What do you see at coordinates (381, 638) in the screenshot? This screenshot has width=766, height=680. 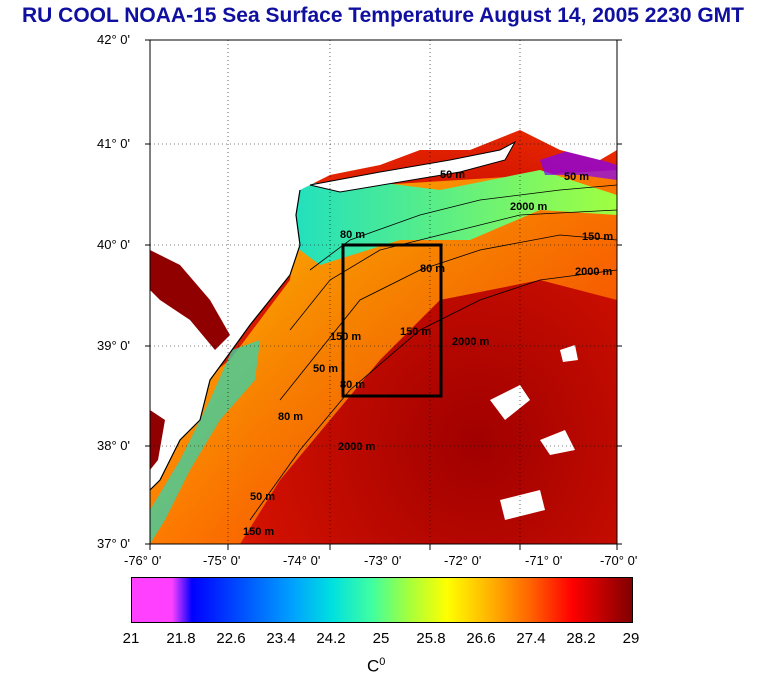 I see `colorbar-label: 25` at bounding box center [381, 638].